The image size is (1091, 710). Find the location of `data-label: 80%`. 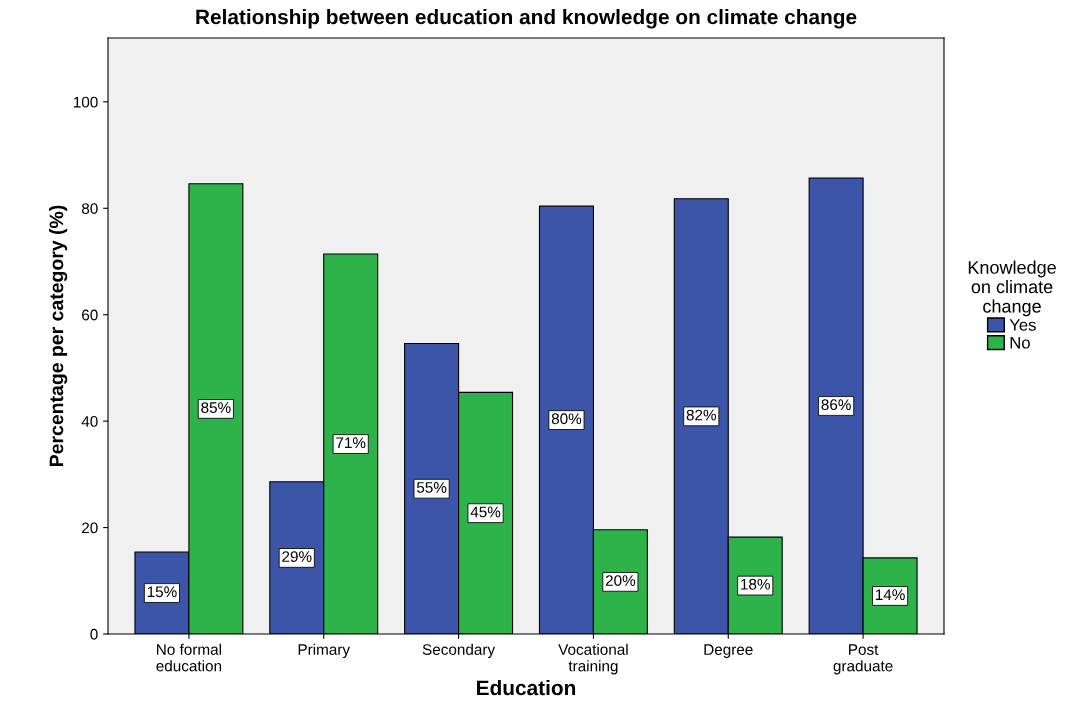

data-label: 80% is located at coordinates (566, 419).